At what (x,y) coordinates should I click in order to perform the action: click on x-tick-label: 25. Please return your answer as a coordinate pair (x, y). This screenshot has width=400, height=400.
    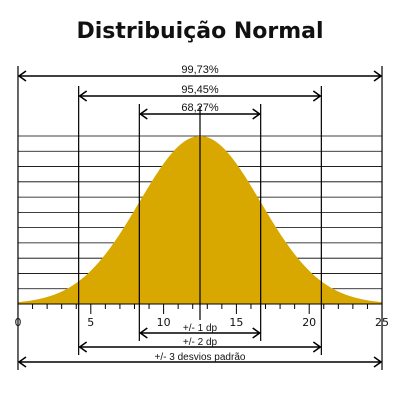
    Looking at the image, I should click on (382, 322).